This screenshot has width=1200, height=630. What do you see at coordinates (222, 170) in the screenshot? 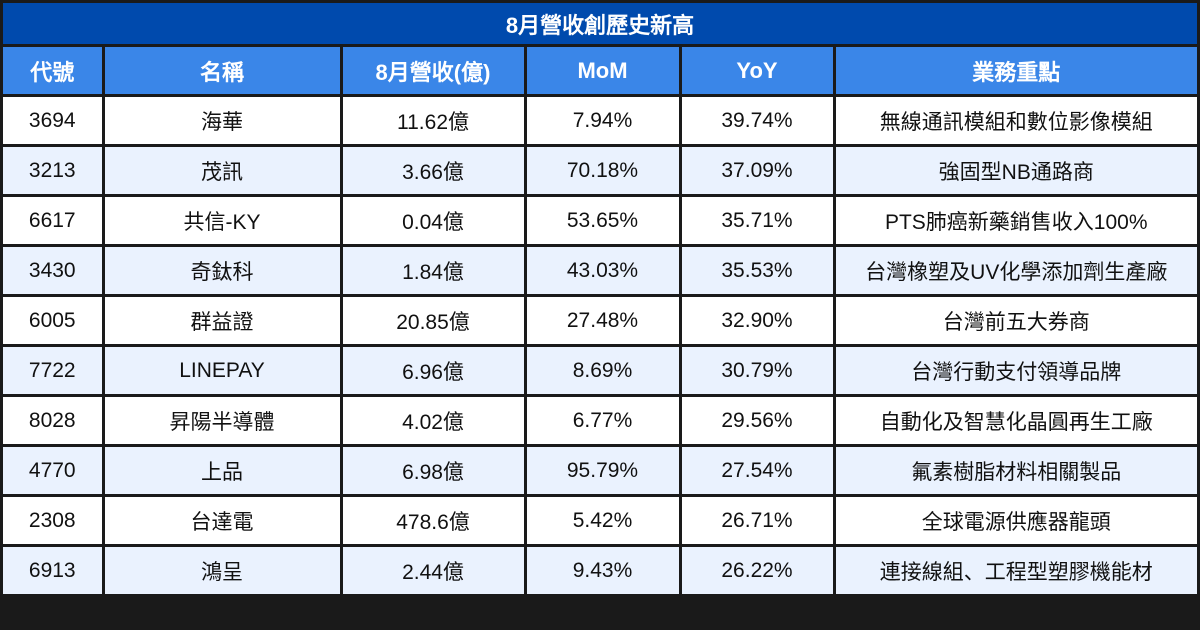
I see `cell-name: 茂訊` at bounding box center [222, 170].